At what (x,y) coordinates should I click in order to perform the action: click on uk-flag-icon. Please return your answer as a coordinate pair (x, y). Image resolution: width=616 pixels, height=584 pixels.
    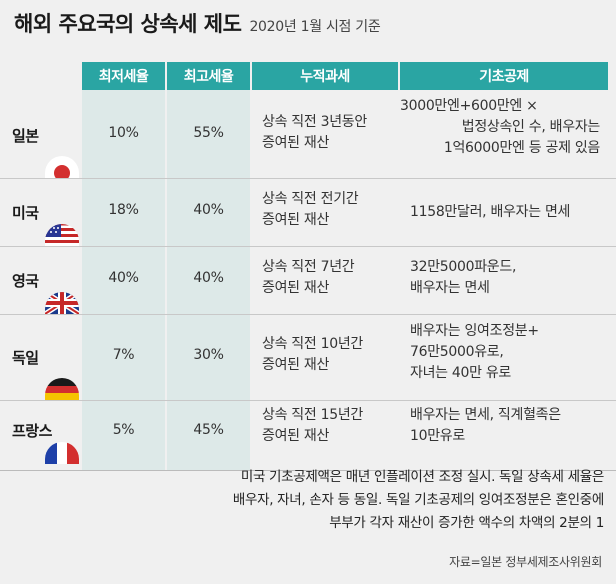
    Looking at the image, I should click on (62, 303).